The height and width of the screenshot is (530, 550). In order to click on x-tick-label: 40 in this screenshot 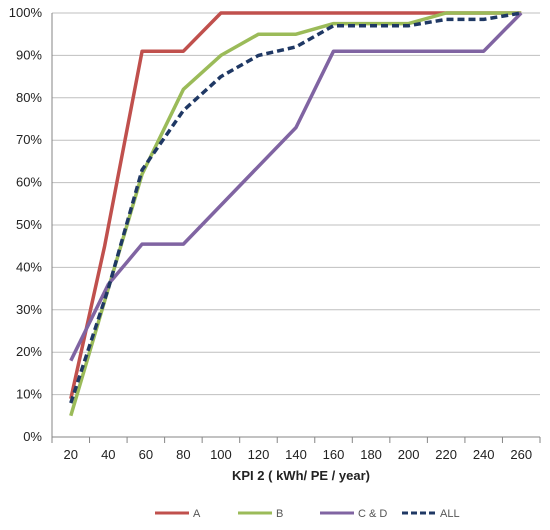, I will do `click(108, 454)`.